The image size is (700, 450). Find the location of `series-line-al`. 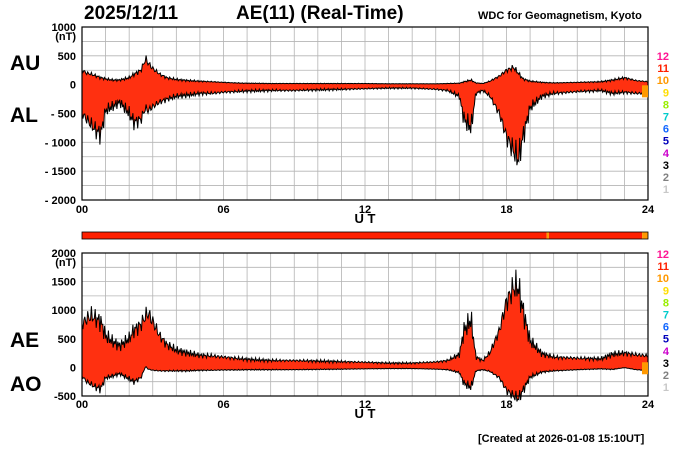

series-line-al is located at coordinates (364, 126).